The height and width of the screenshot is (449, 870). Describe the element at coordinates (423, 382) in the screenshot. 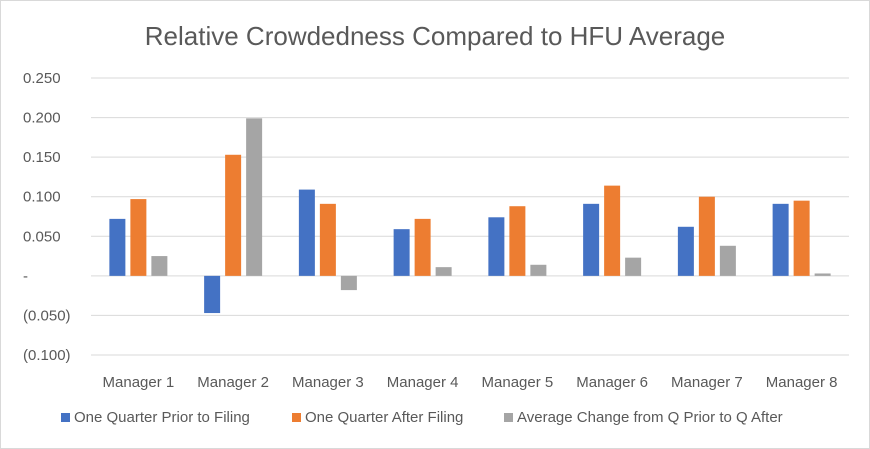

I see `x-category-label: Manager 4` at that location.